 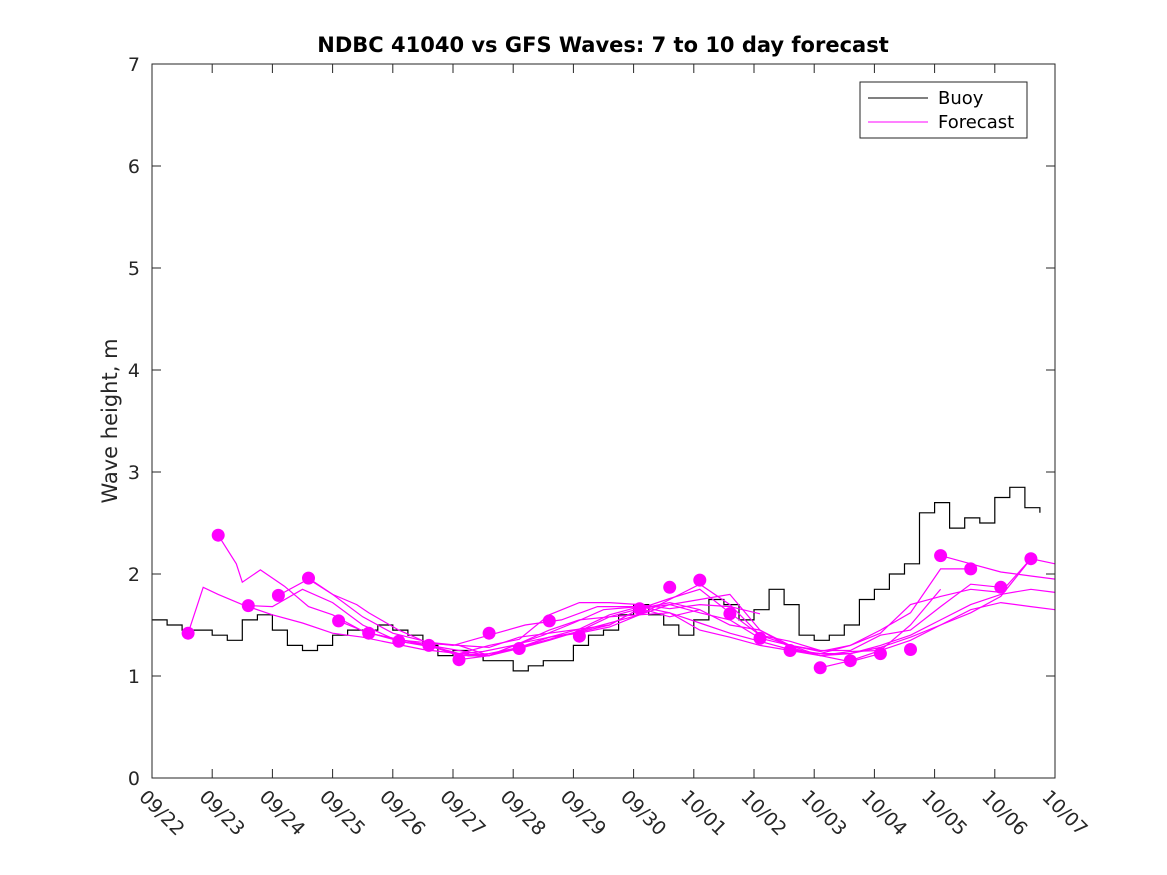 I want to click on y-tick-label: 6, so click(x=134, y=167).